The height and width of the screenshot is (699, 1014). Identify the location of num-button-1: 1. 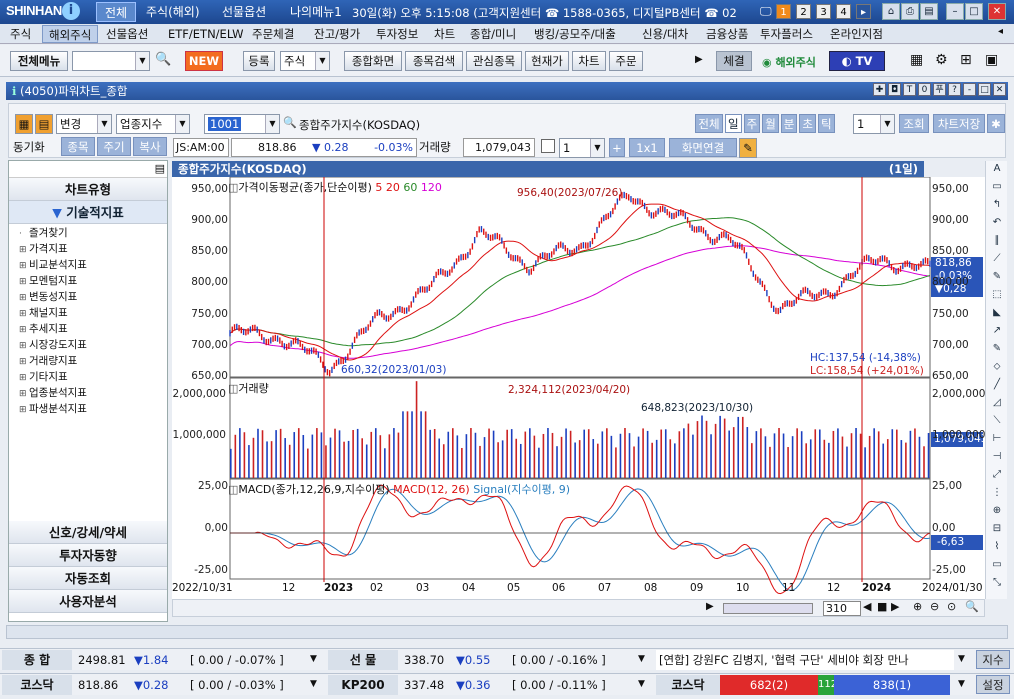
(783, 11).